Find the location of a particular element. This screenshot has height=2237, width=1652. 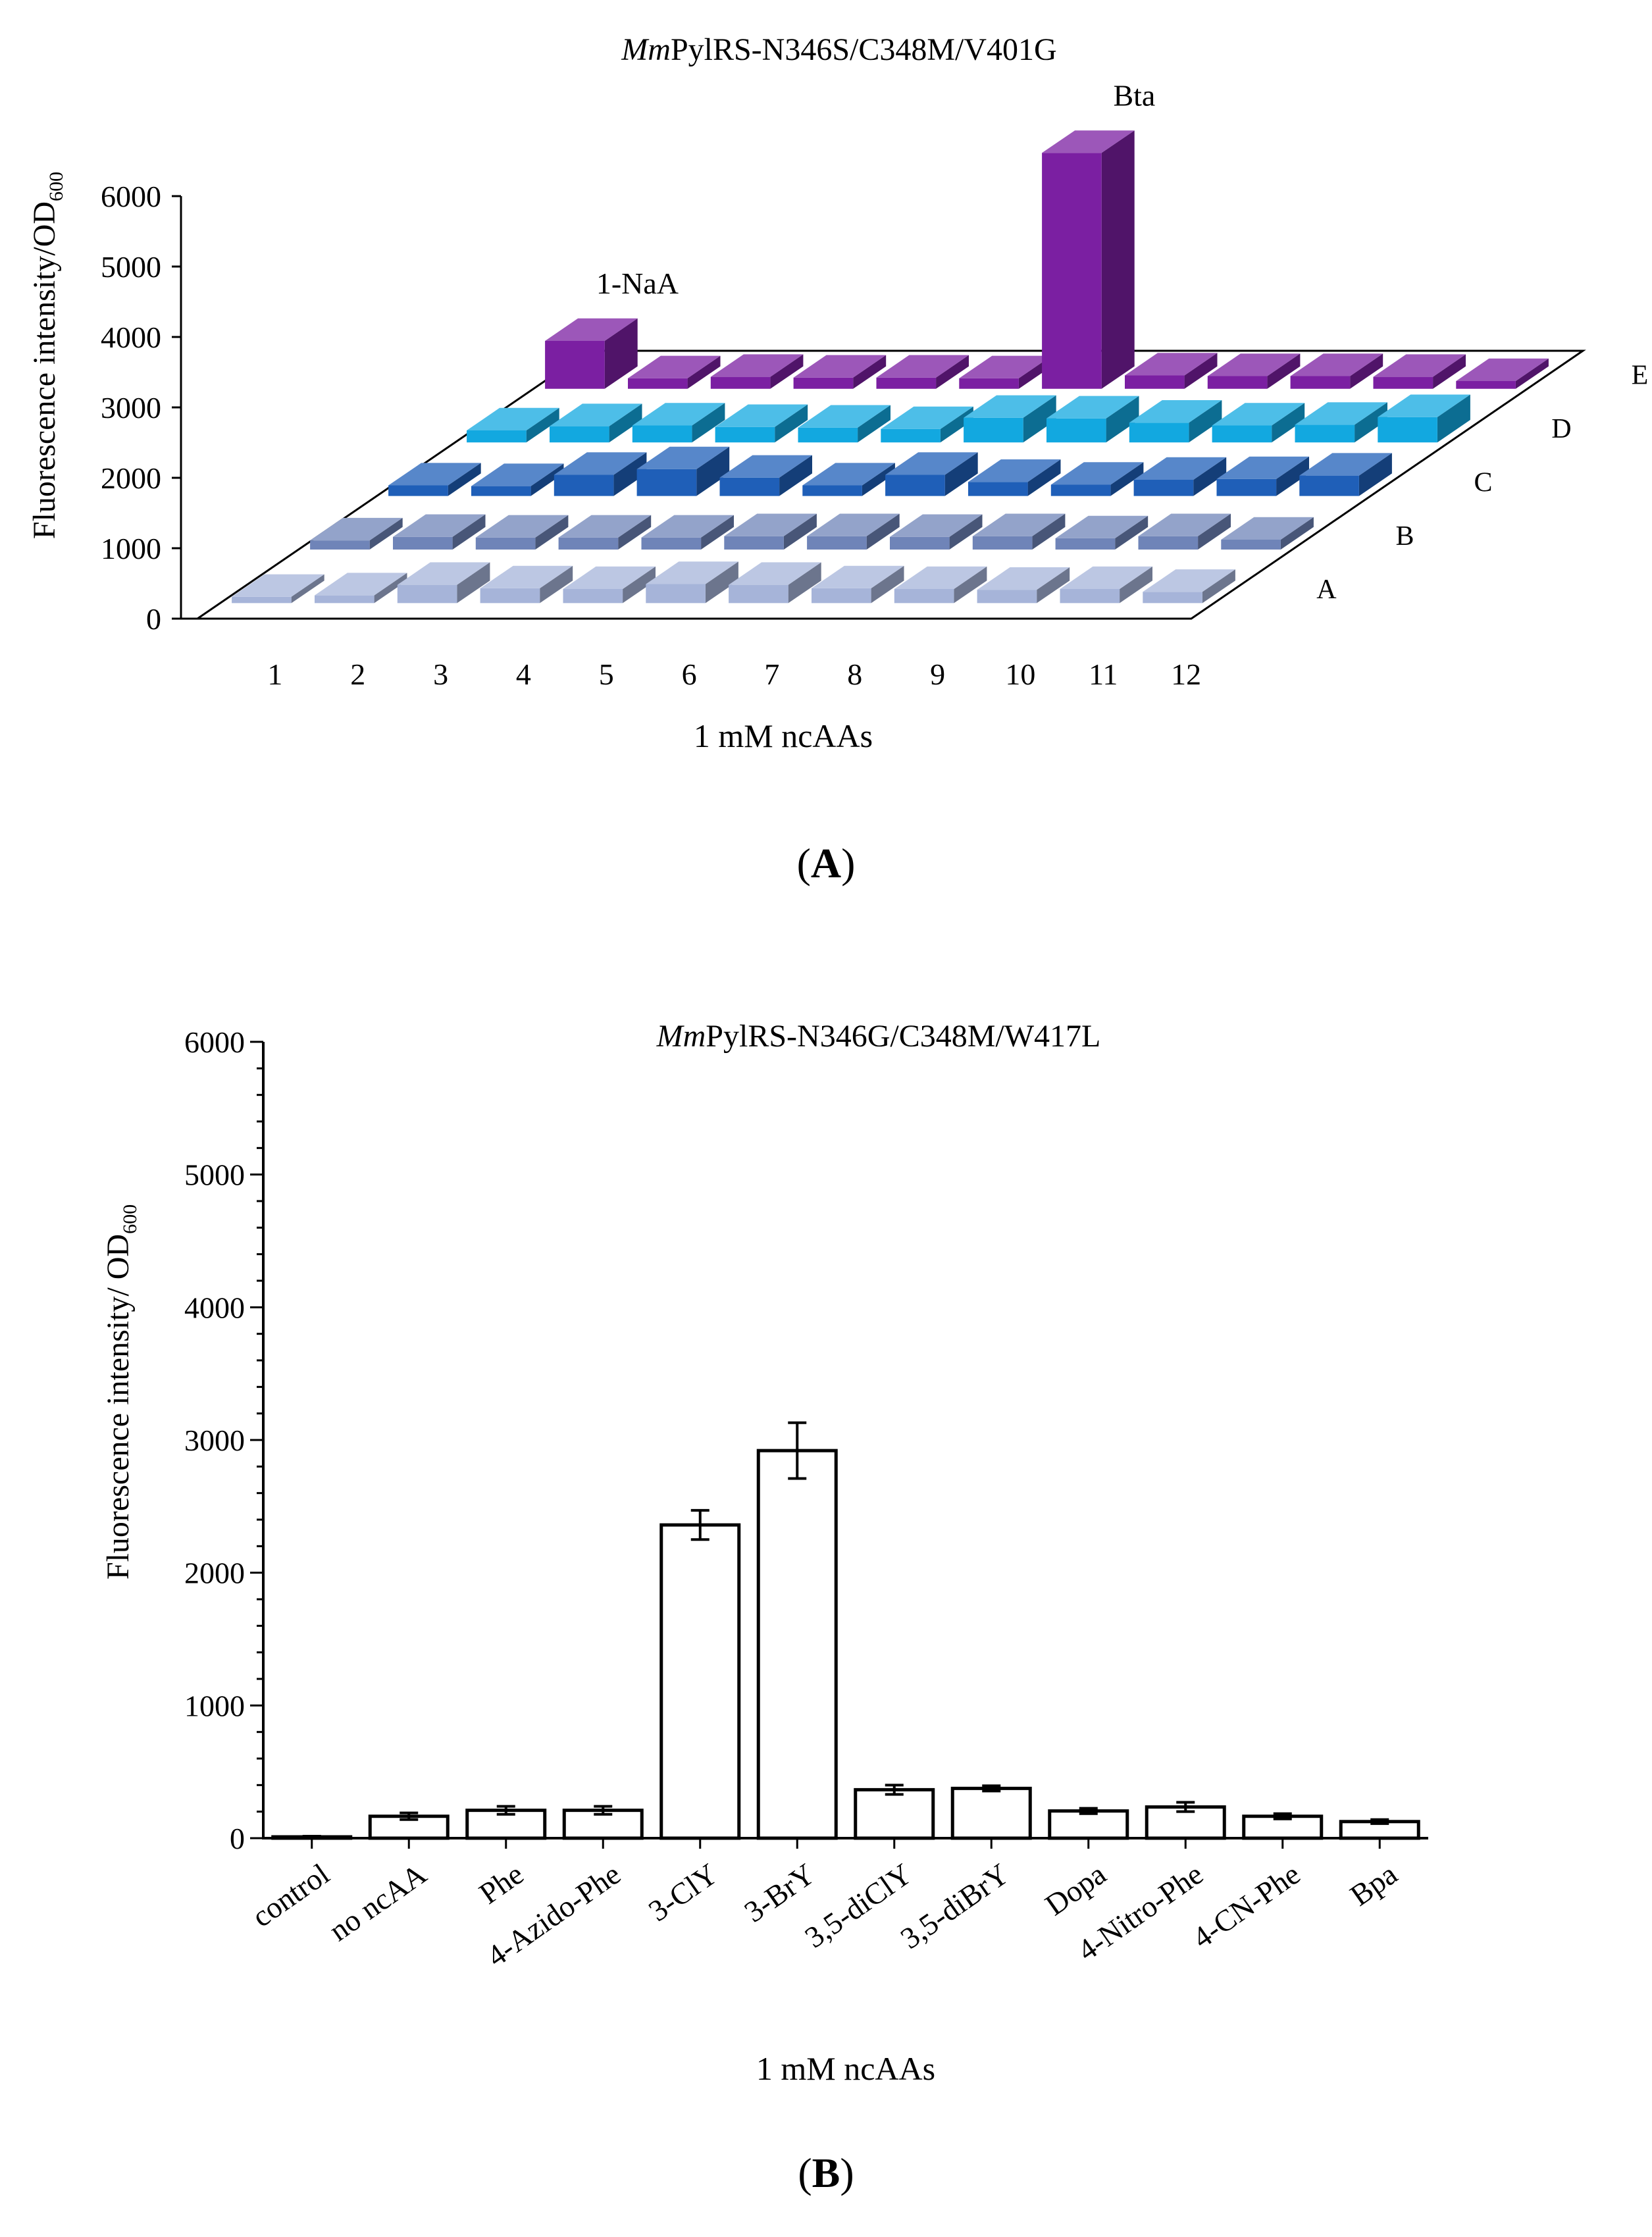

chart-a-x-tick-label: 2 is located at coordinates (357, 674).